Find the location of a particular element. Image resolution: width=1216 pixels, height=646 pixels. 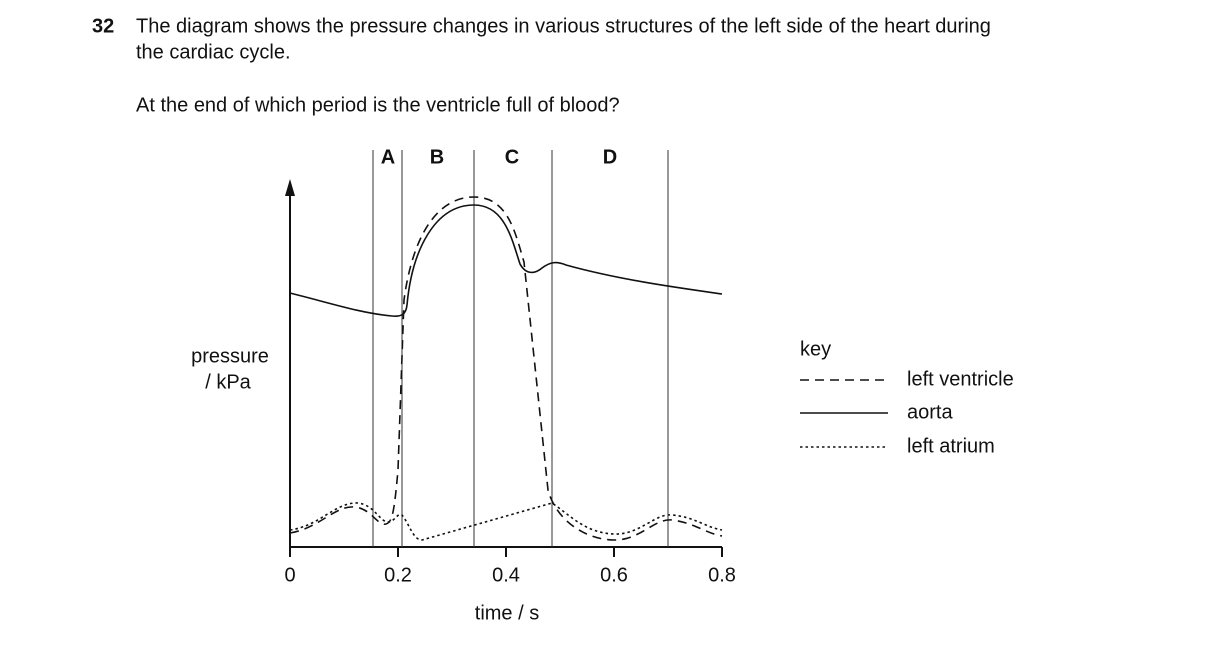

x-axis-label: time / s is located at coordinates (507, 613).